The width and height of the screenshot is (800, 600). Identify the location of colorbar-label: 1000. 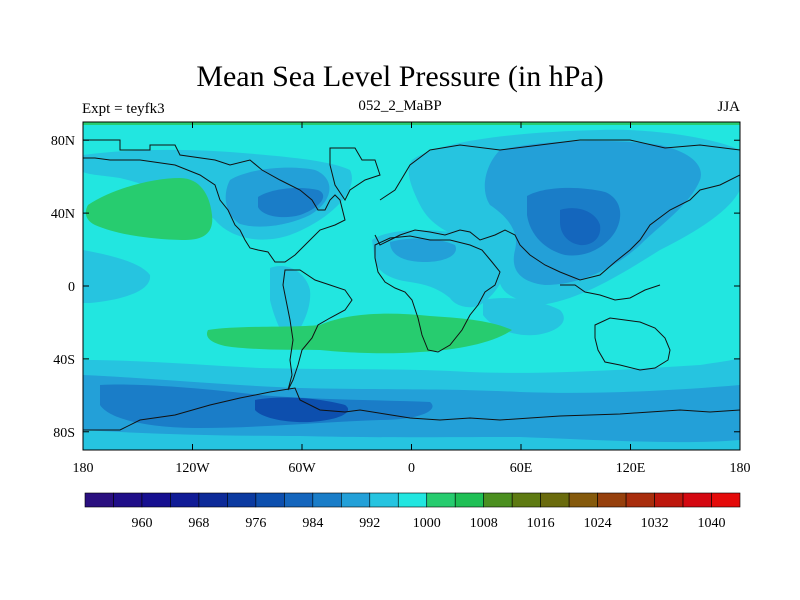
(427, 523).